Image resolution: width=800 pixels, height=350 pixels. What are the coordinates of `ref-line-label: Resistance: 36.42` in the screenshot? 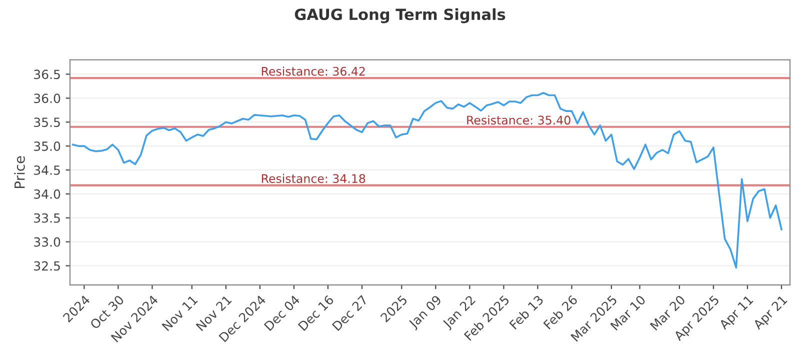 It's located at (313, 71).